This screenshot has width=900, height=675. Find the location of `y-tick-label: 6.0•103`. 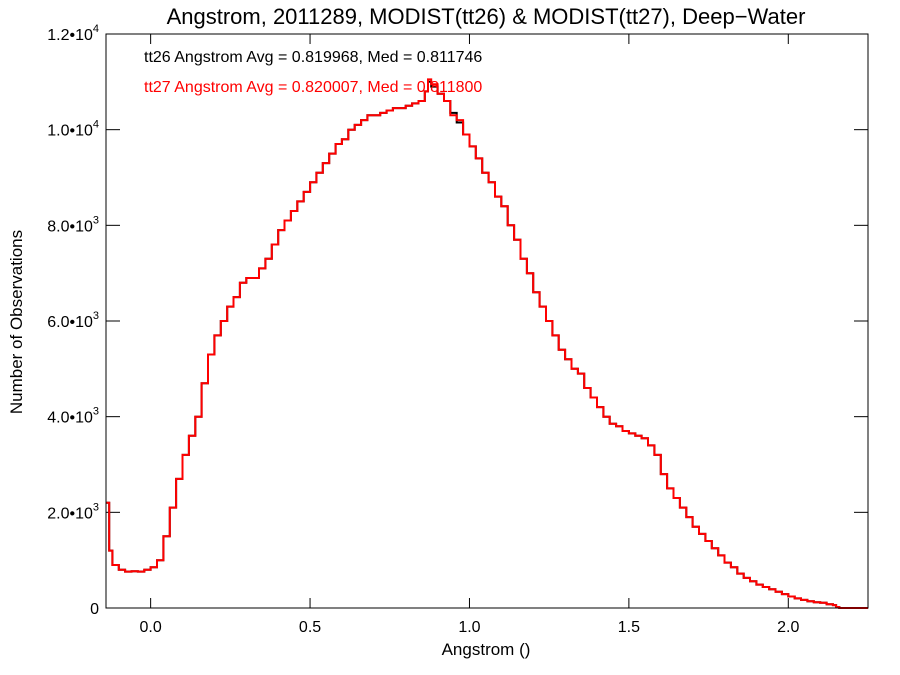

y-tick-label: 6.0•103 is located at coordinates (73, 320).